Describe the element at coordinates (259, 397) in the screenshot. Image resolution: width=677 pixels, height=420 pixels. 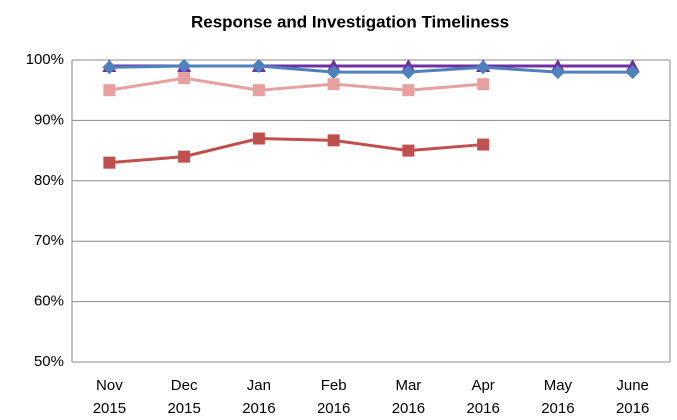
I see `x-tick-label: Jan 2016` at that location.